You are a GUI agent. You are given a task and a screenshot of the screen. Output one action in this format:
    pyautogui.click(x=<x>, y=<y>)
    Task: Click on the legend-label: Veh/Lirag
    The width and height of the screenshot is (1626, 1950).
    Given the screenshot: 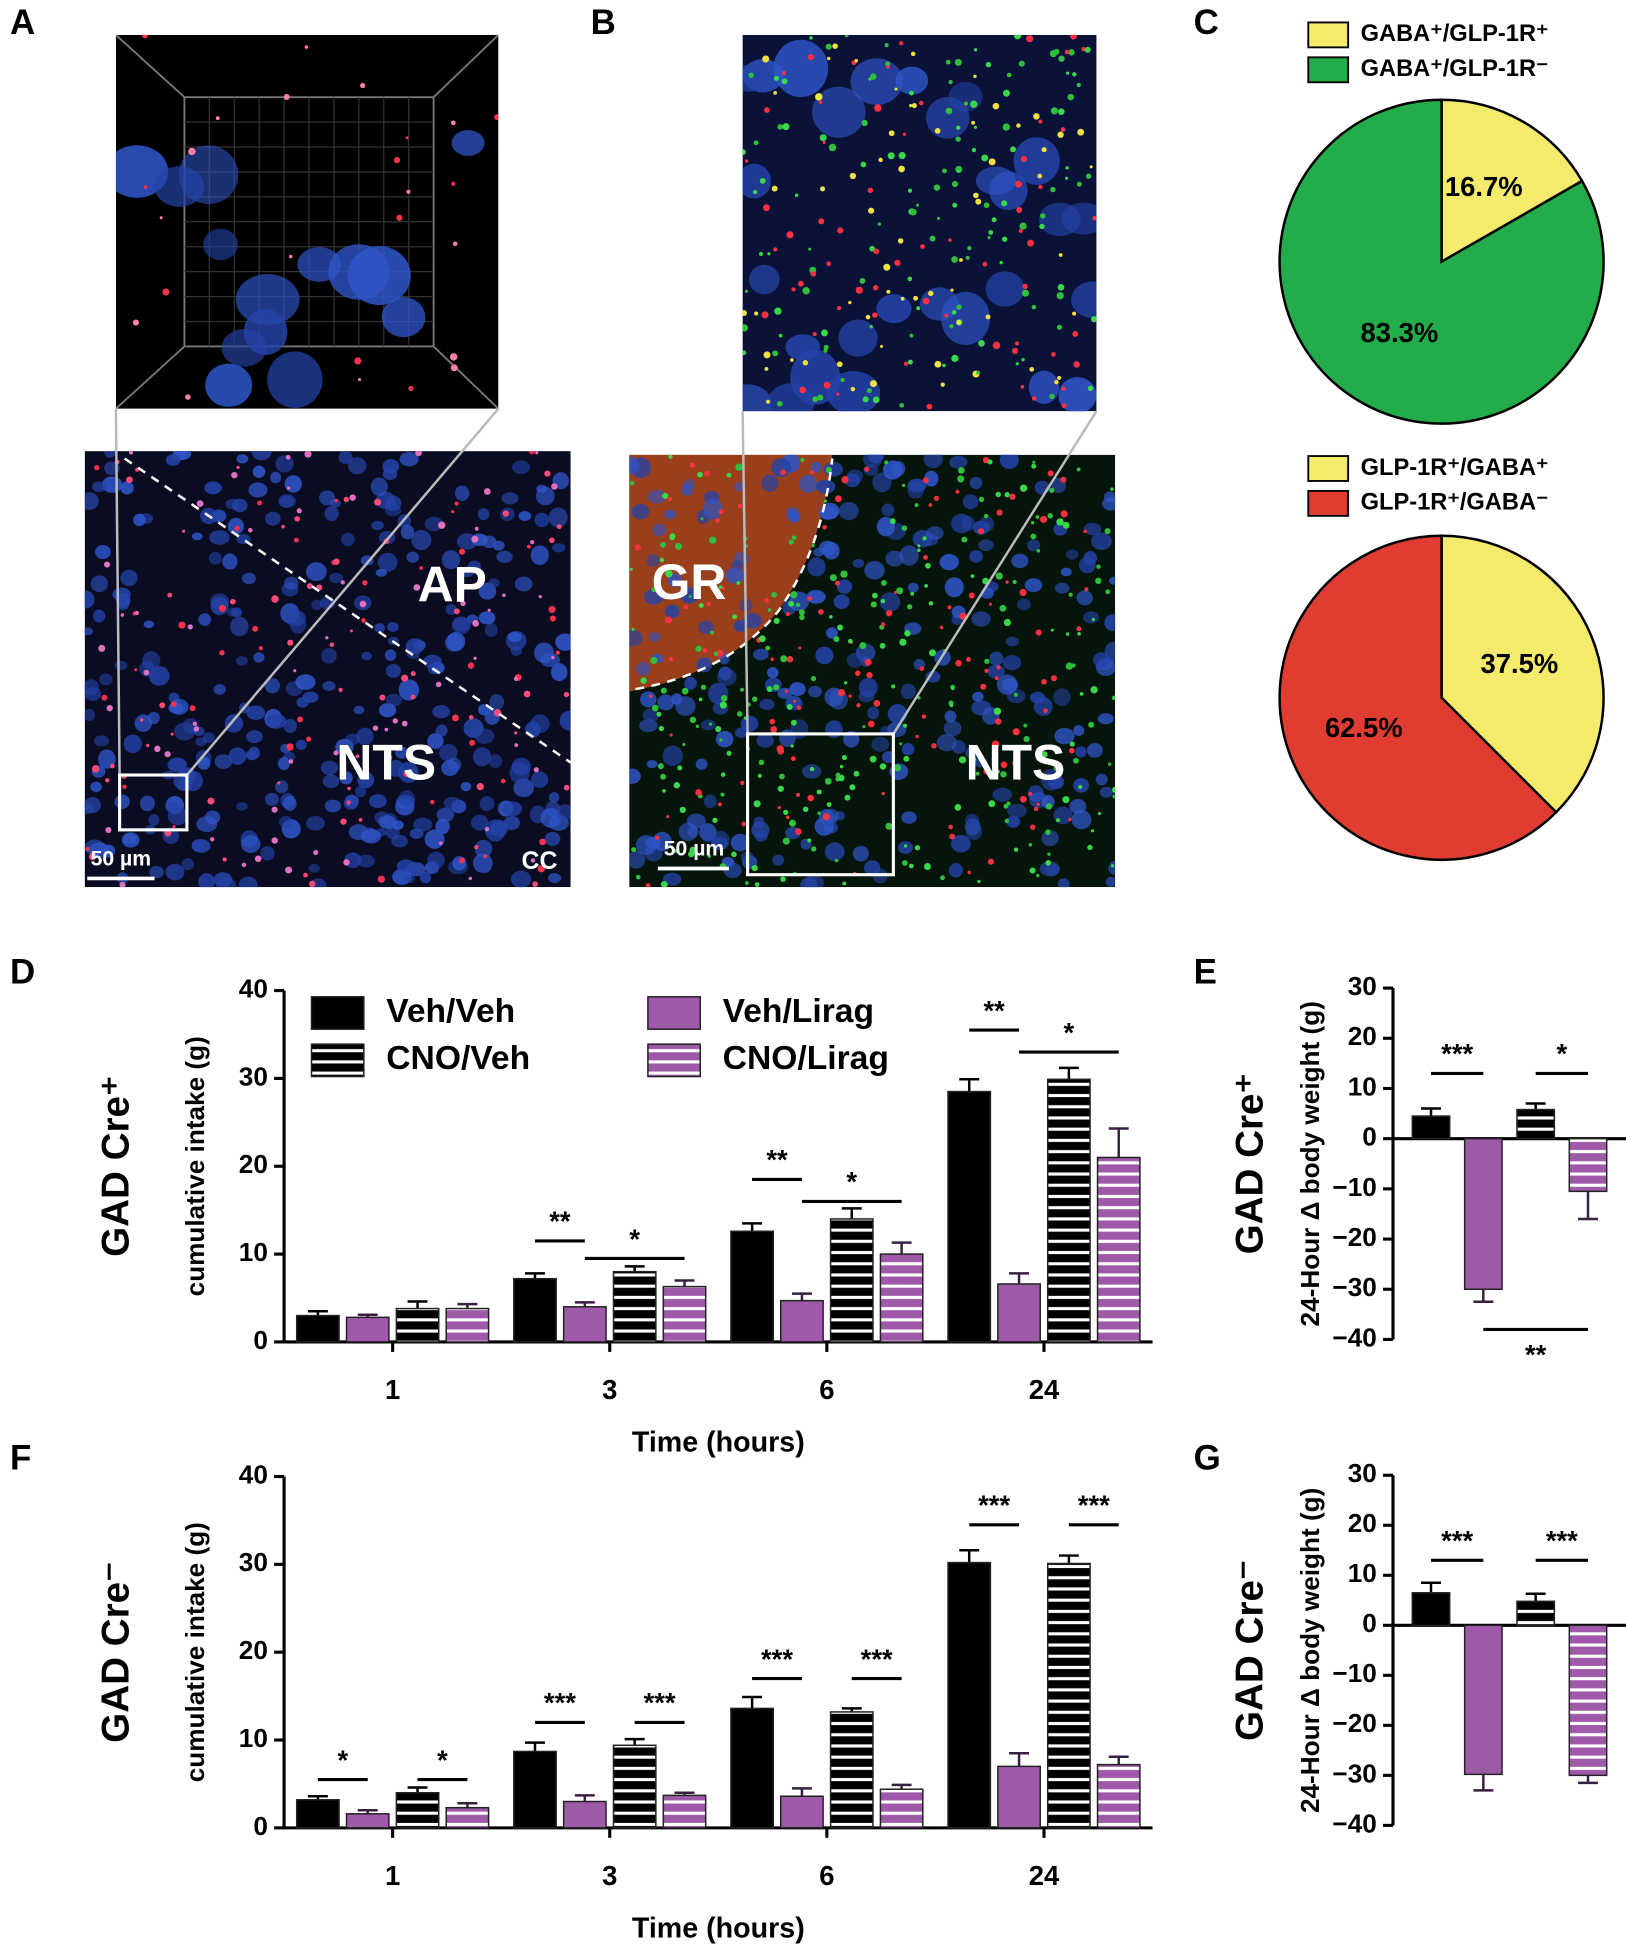 What is the action you would take?
    pyautogui.click(x=798, y=1011)
    